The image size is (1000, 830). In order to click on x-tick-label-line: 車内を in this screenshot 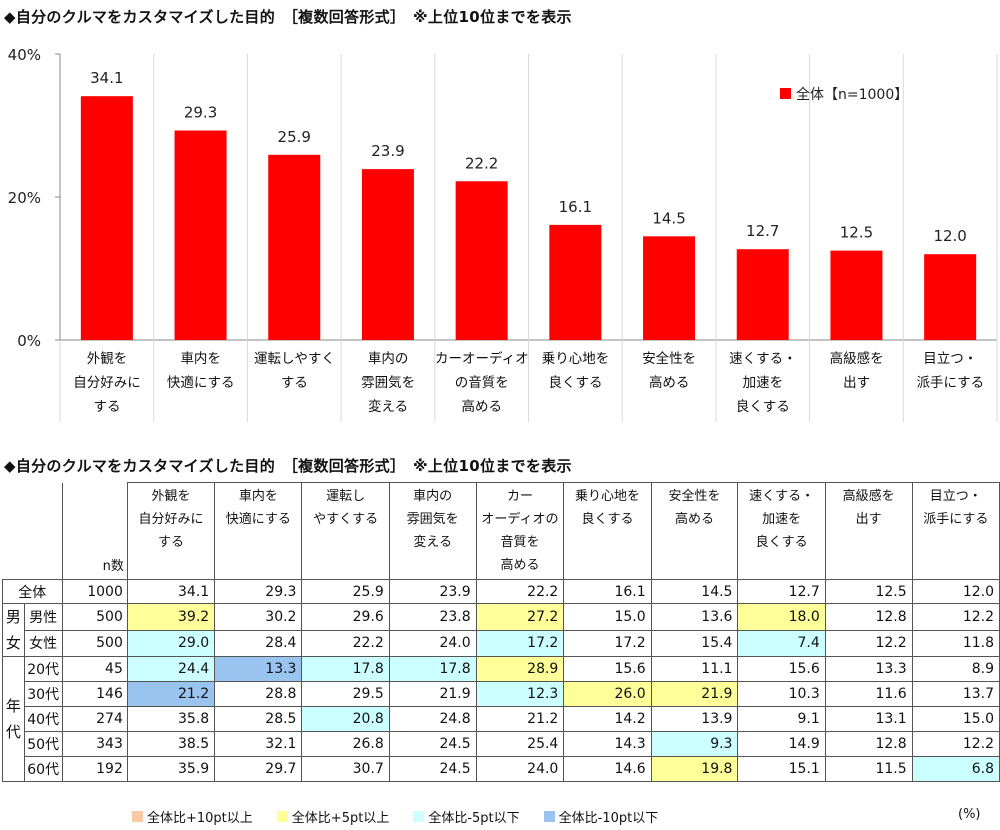, I will do `click(200, 359)`.